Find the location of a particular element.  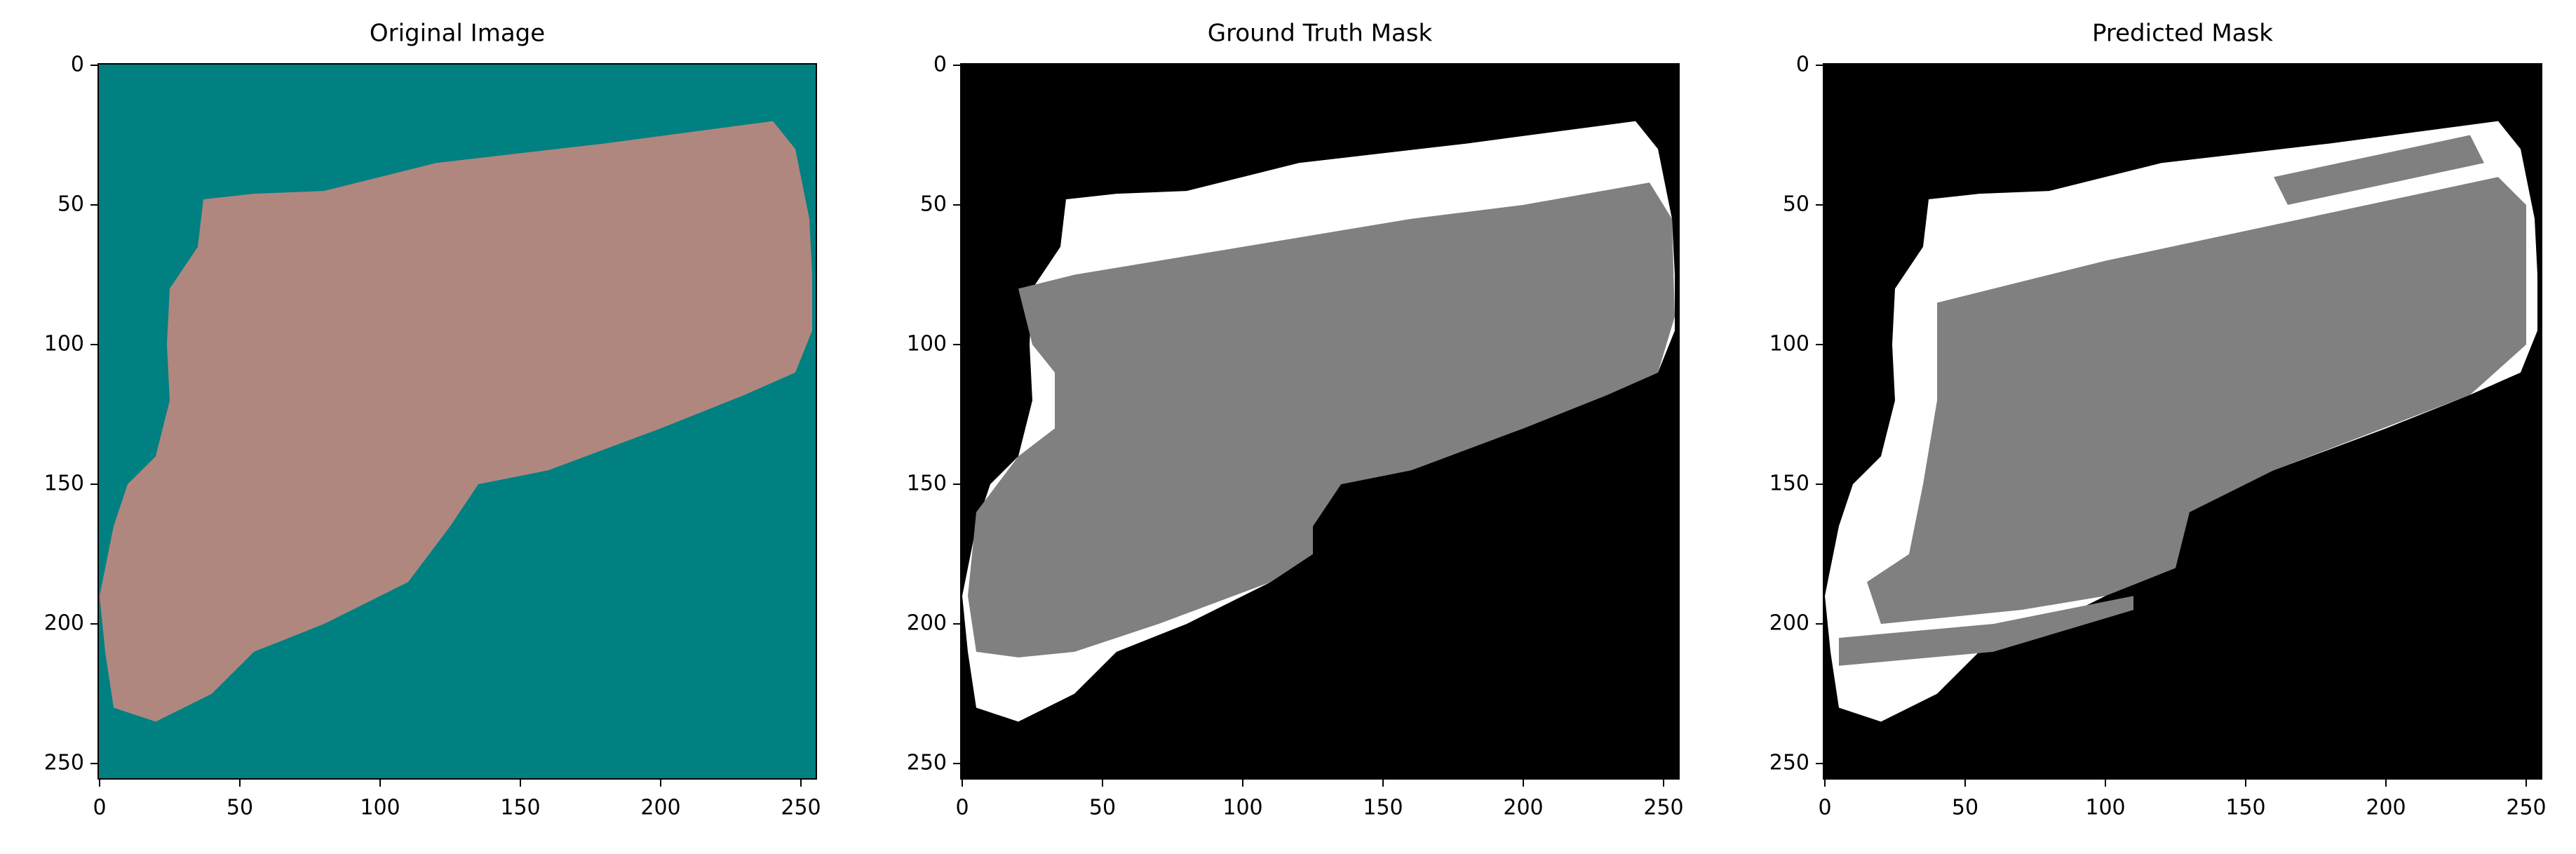

title: Ground Truth Mask is located at coordinates (1320, 34).